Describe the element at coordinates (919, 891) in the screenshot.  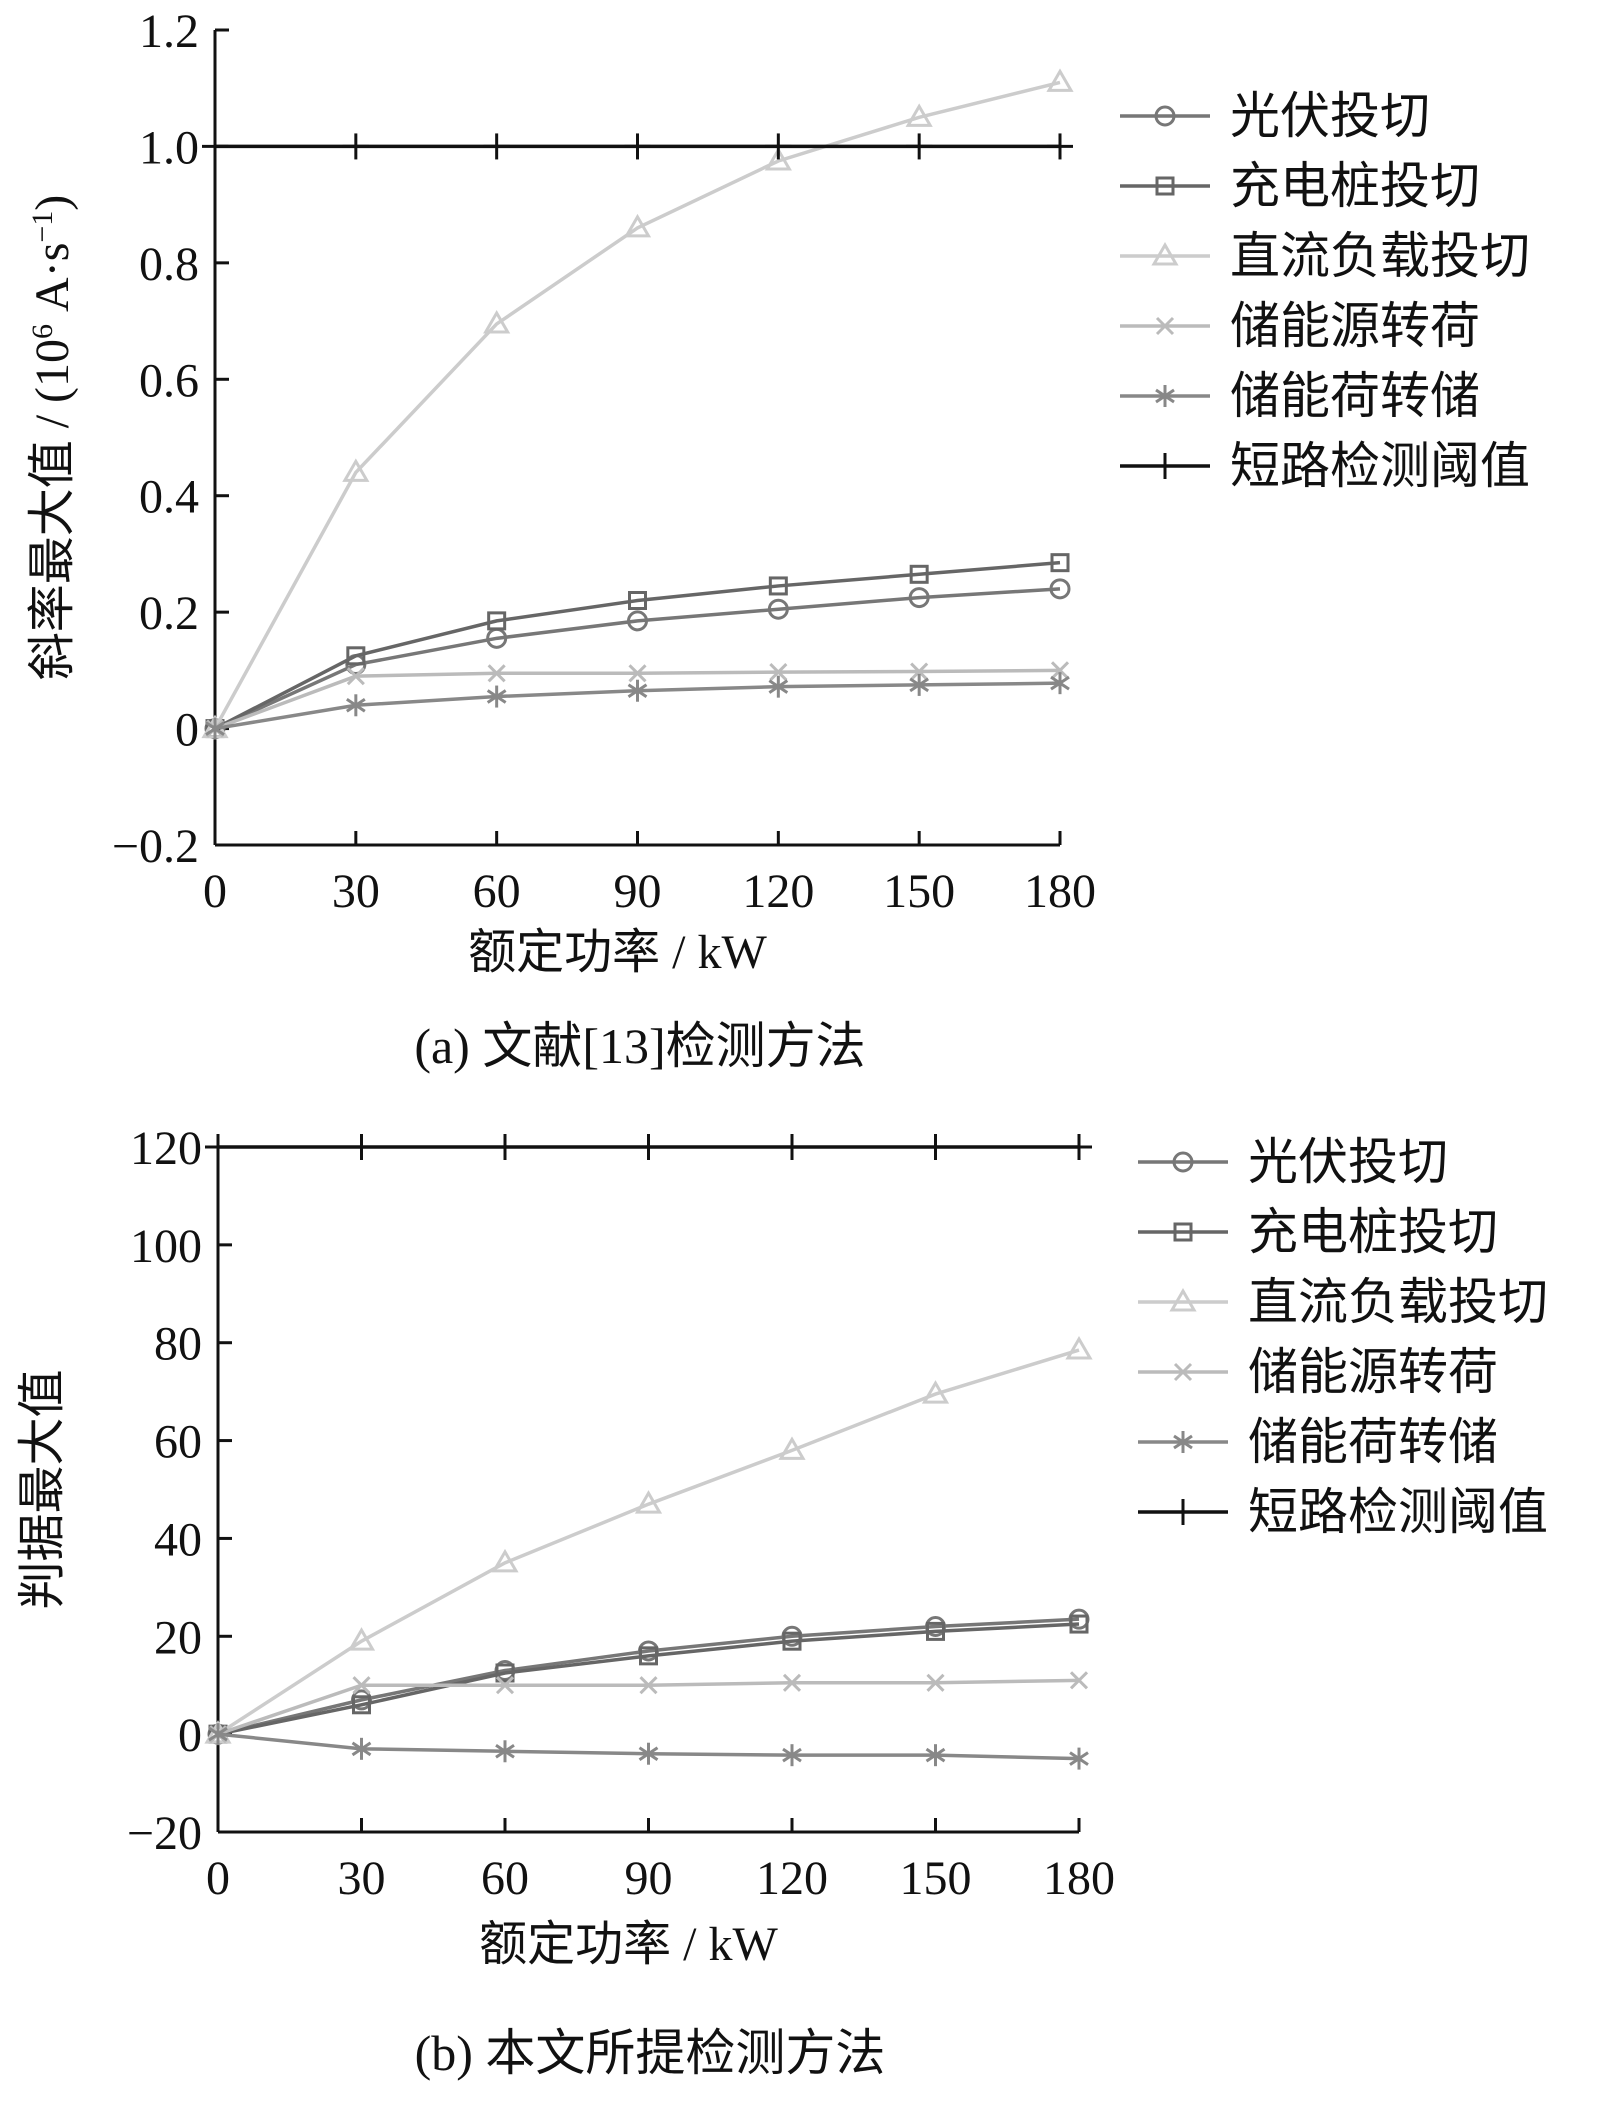
I see `x-tick-label: 150` at that location.